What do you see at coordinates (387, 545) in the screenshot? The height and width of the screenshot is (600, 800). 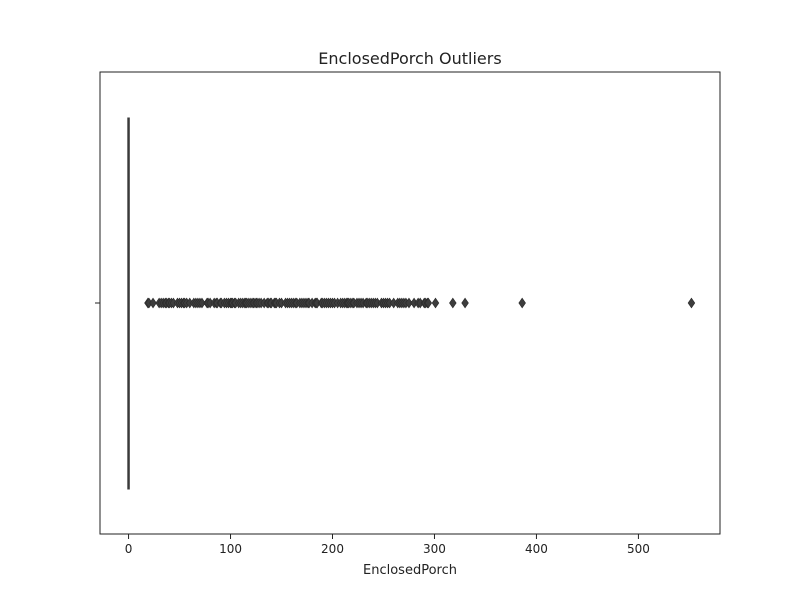 I see `x-axis-ticks: 0 100 200 300 400 500` at bounding box center [387, 545].